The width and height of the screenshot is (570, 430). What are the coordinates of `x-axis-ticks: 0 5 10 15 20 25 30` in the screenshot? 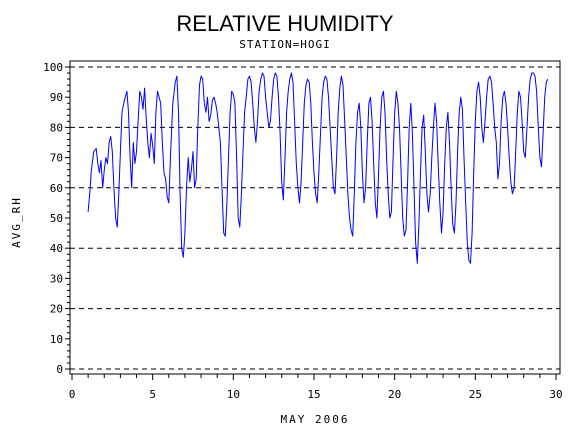 It's located at (316, 387).